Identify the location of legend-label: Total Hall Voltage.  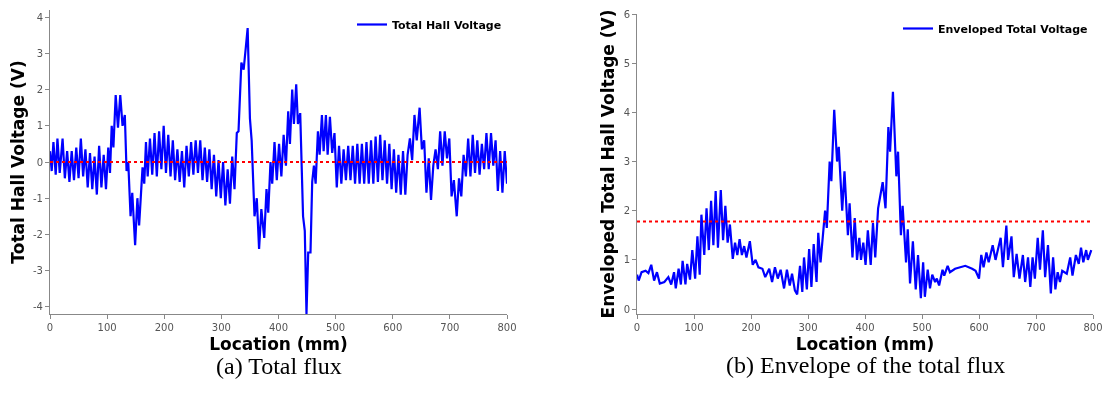
(447, 25).